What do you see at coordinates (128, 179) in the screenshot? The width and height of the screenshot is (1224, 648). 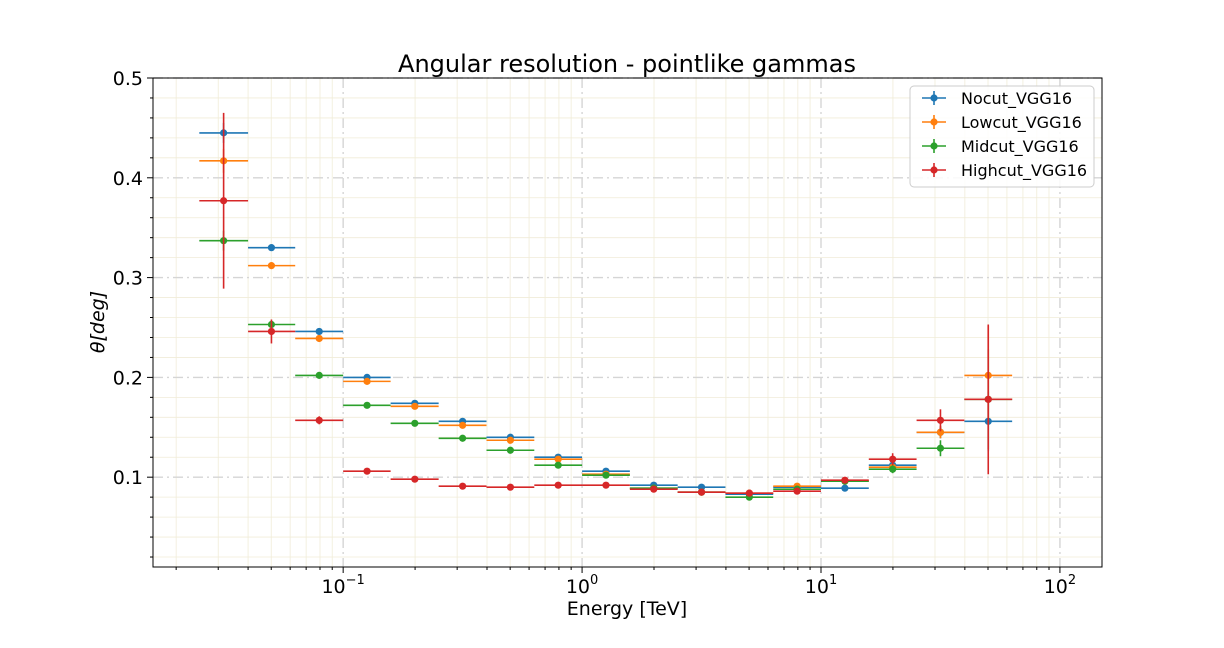 I see `y-tick-label: 0.4` at bounding box center [128, 179].